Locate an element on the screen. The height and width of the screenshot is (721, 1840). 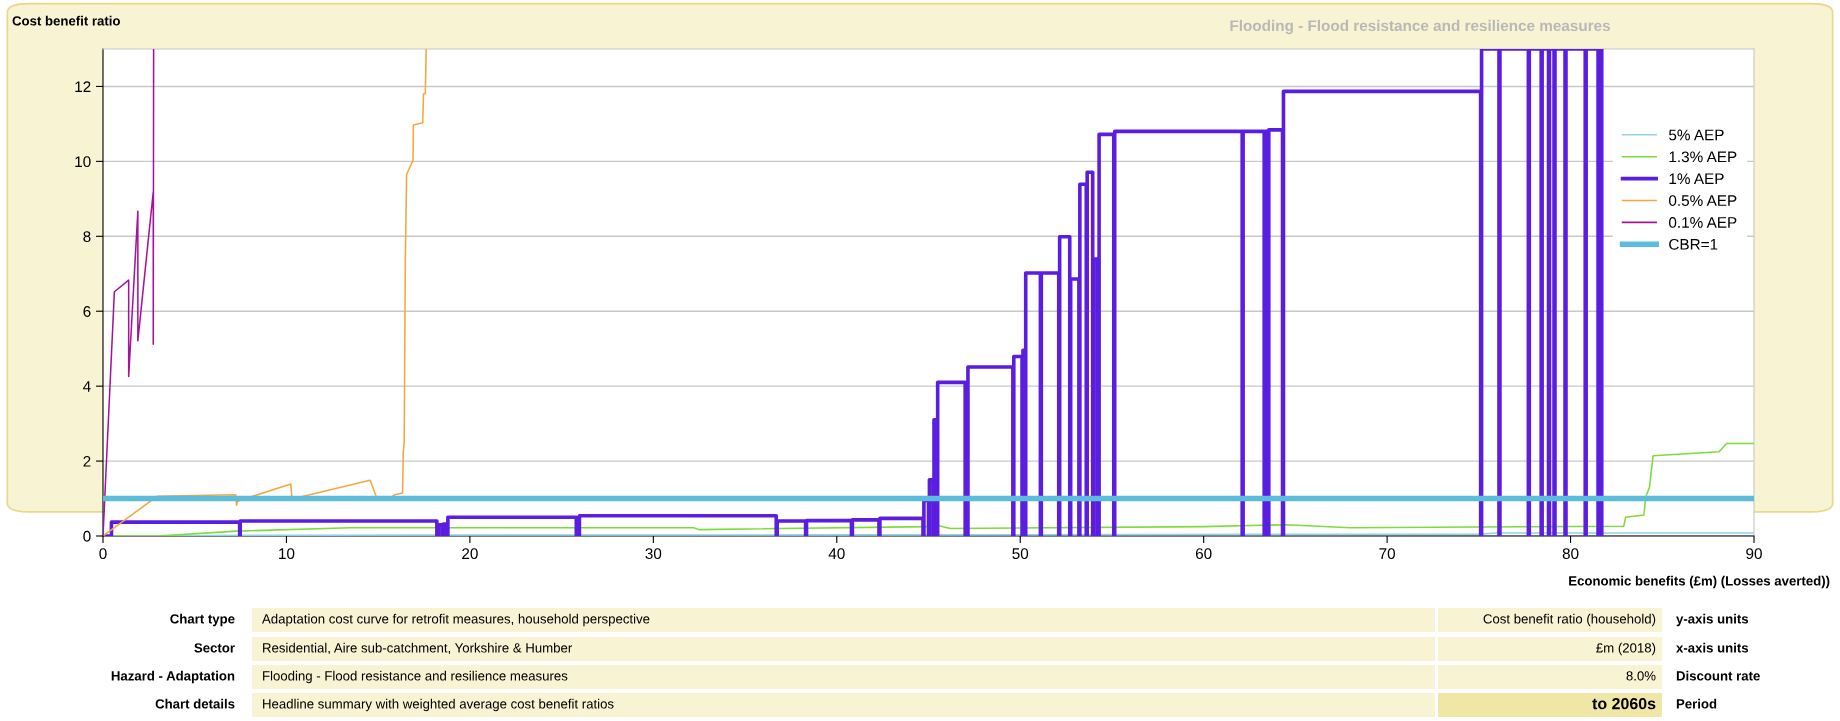
text: Cost benefit ratio (household) is located at coordinates (1569, 620).